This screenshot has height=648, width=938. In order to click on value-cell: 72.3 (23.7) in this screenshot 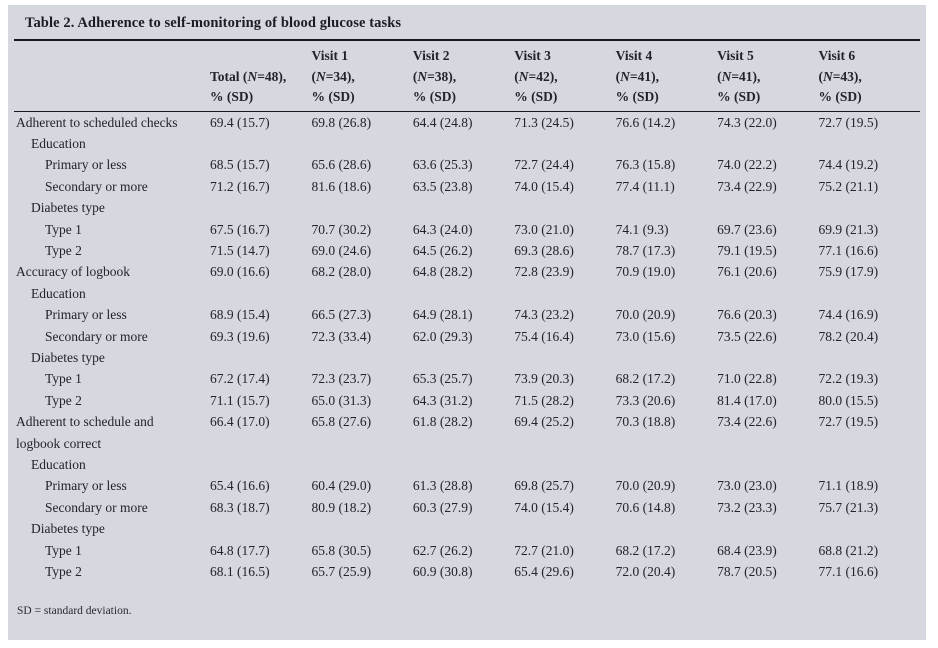, I will do `click(341, 379)`.